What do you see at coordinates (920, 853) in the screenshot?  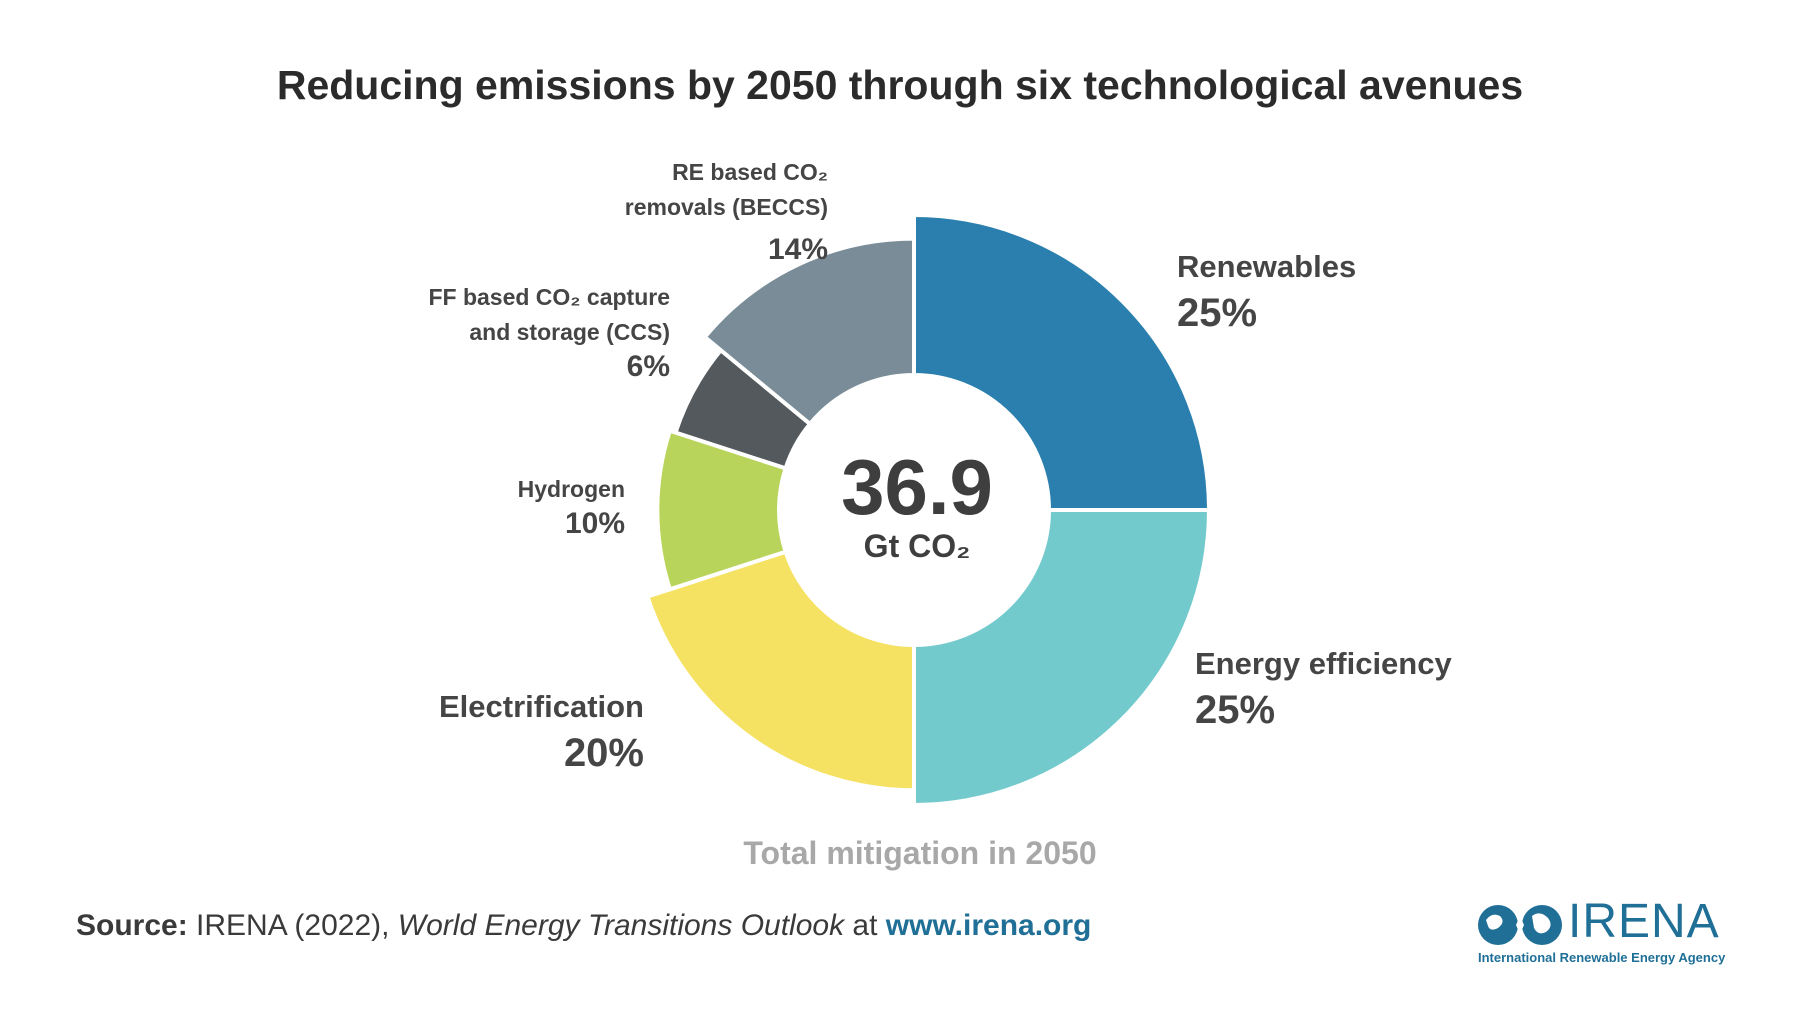 I see `total-mitigation-caption: Total mitigation in 2050` at bounding box center [920, 853].